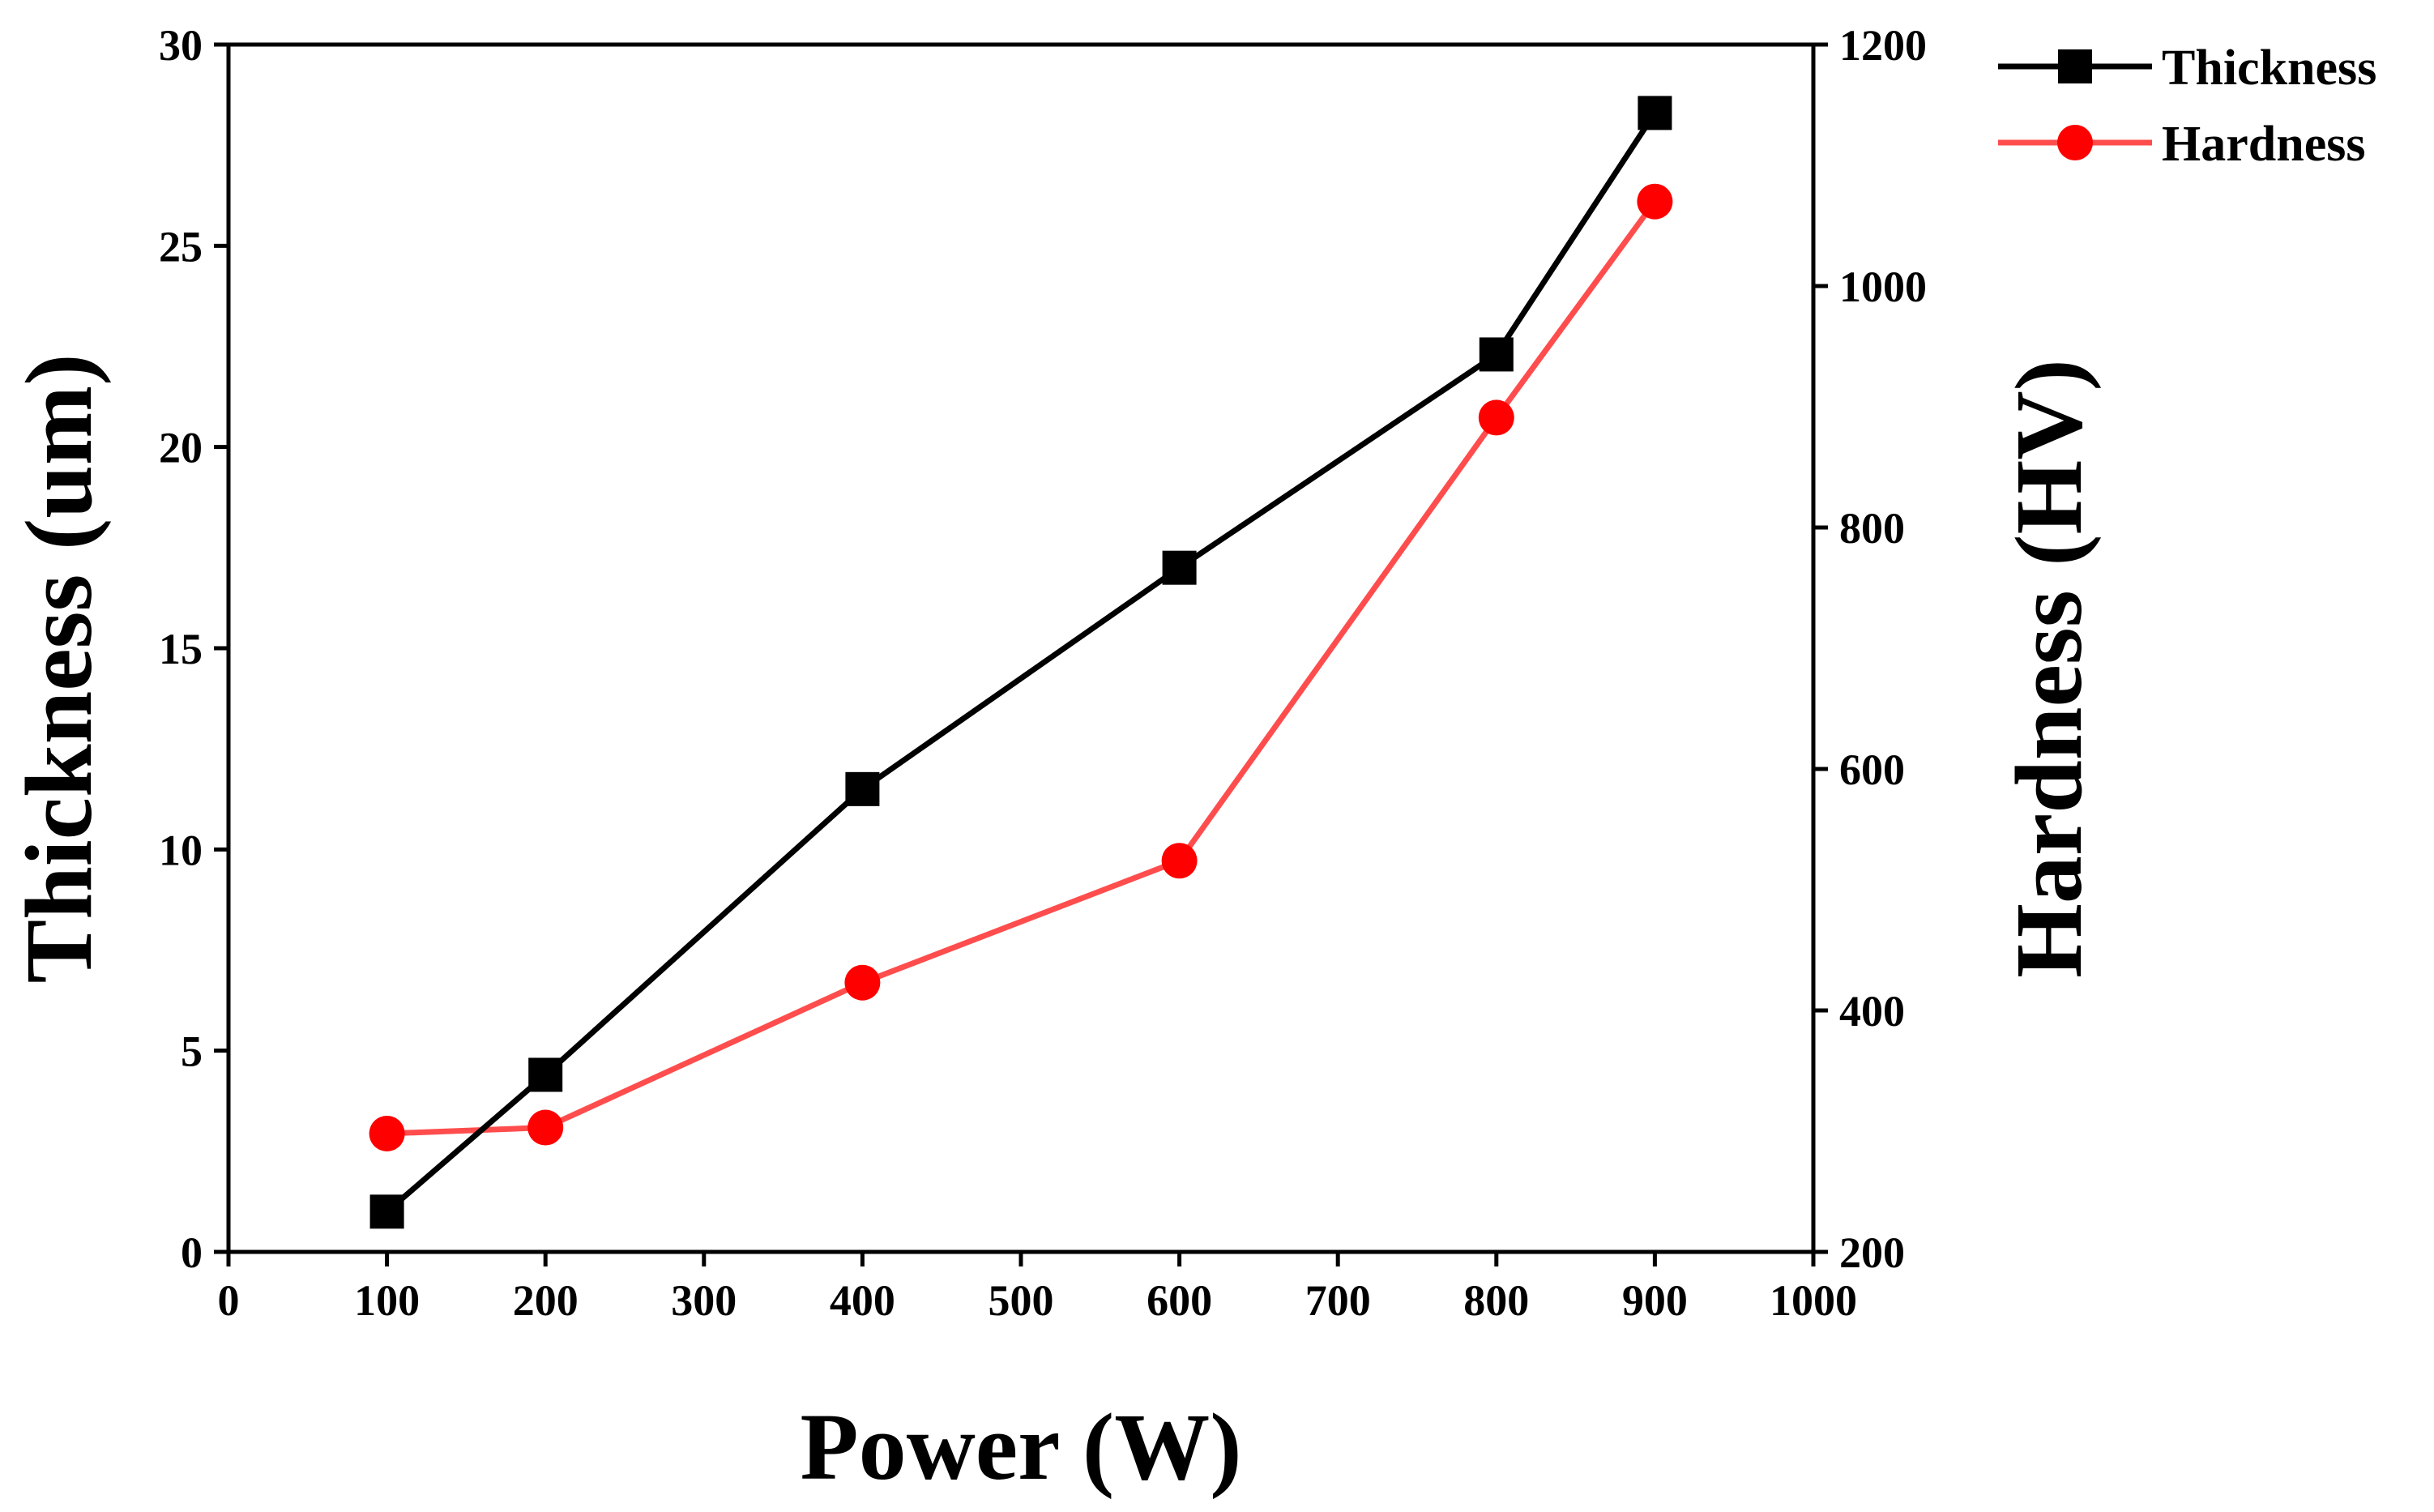  I want to click on y-axis-title-left: Thickness (um), so click(59, 669).